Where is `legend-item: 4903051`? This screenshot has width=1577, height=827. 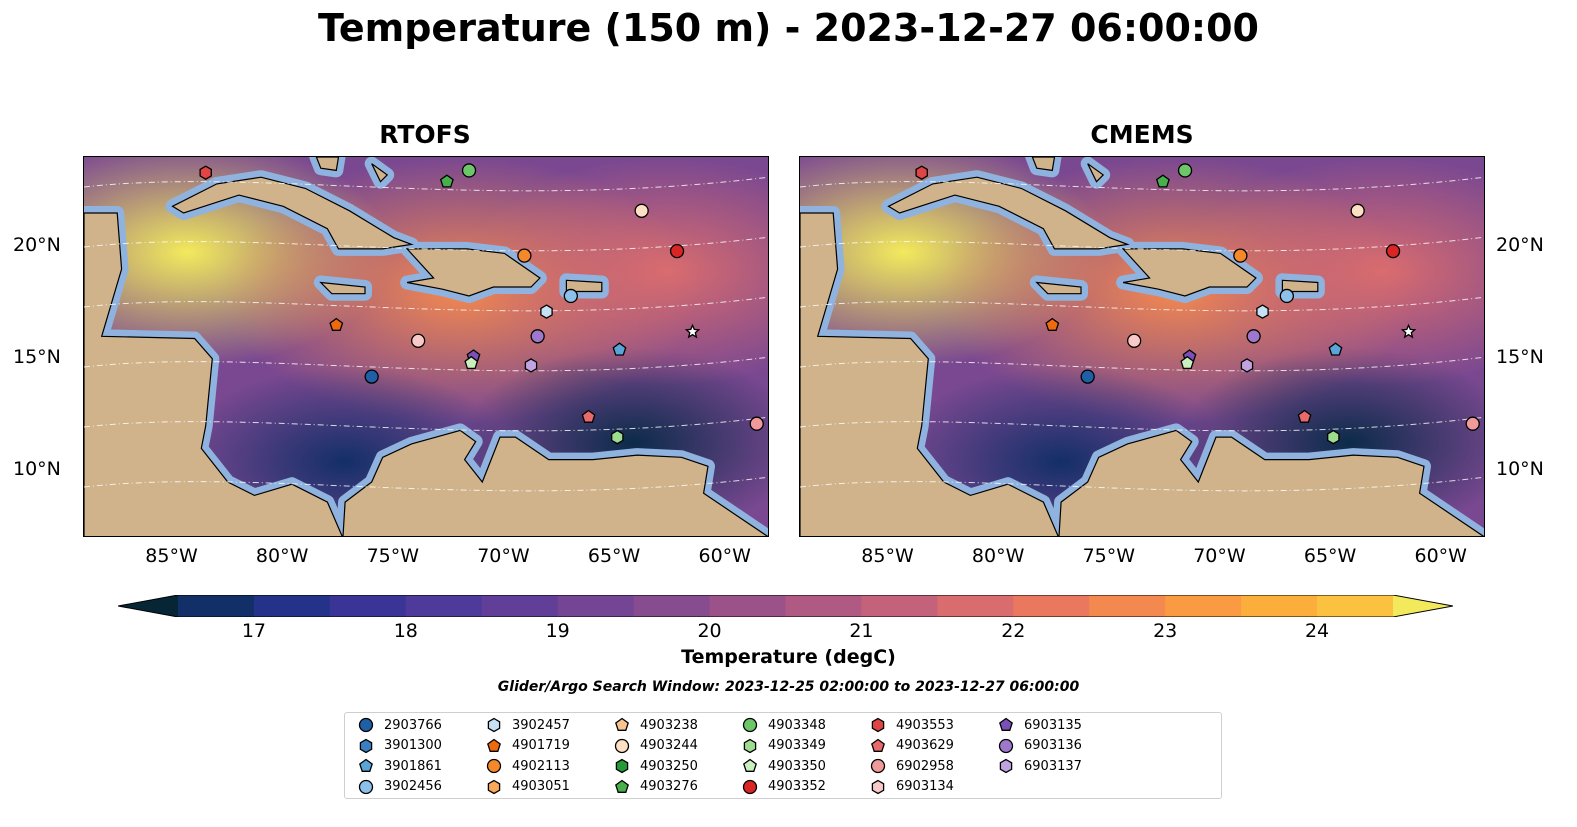 legend-item: 4903051 is located at coordinates (527, 787).